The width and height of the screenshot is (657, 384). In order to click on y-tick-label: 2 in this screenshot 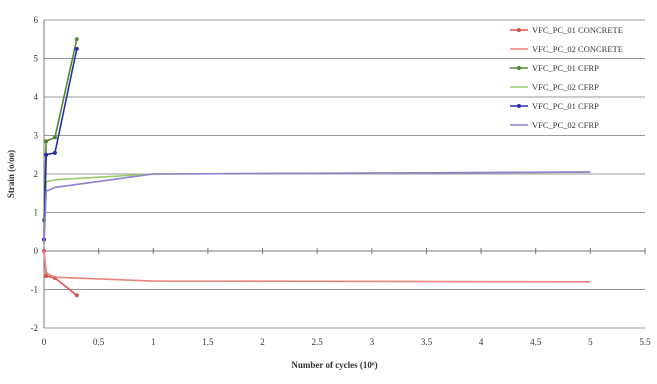, I will do `click(36, 174)`.